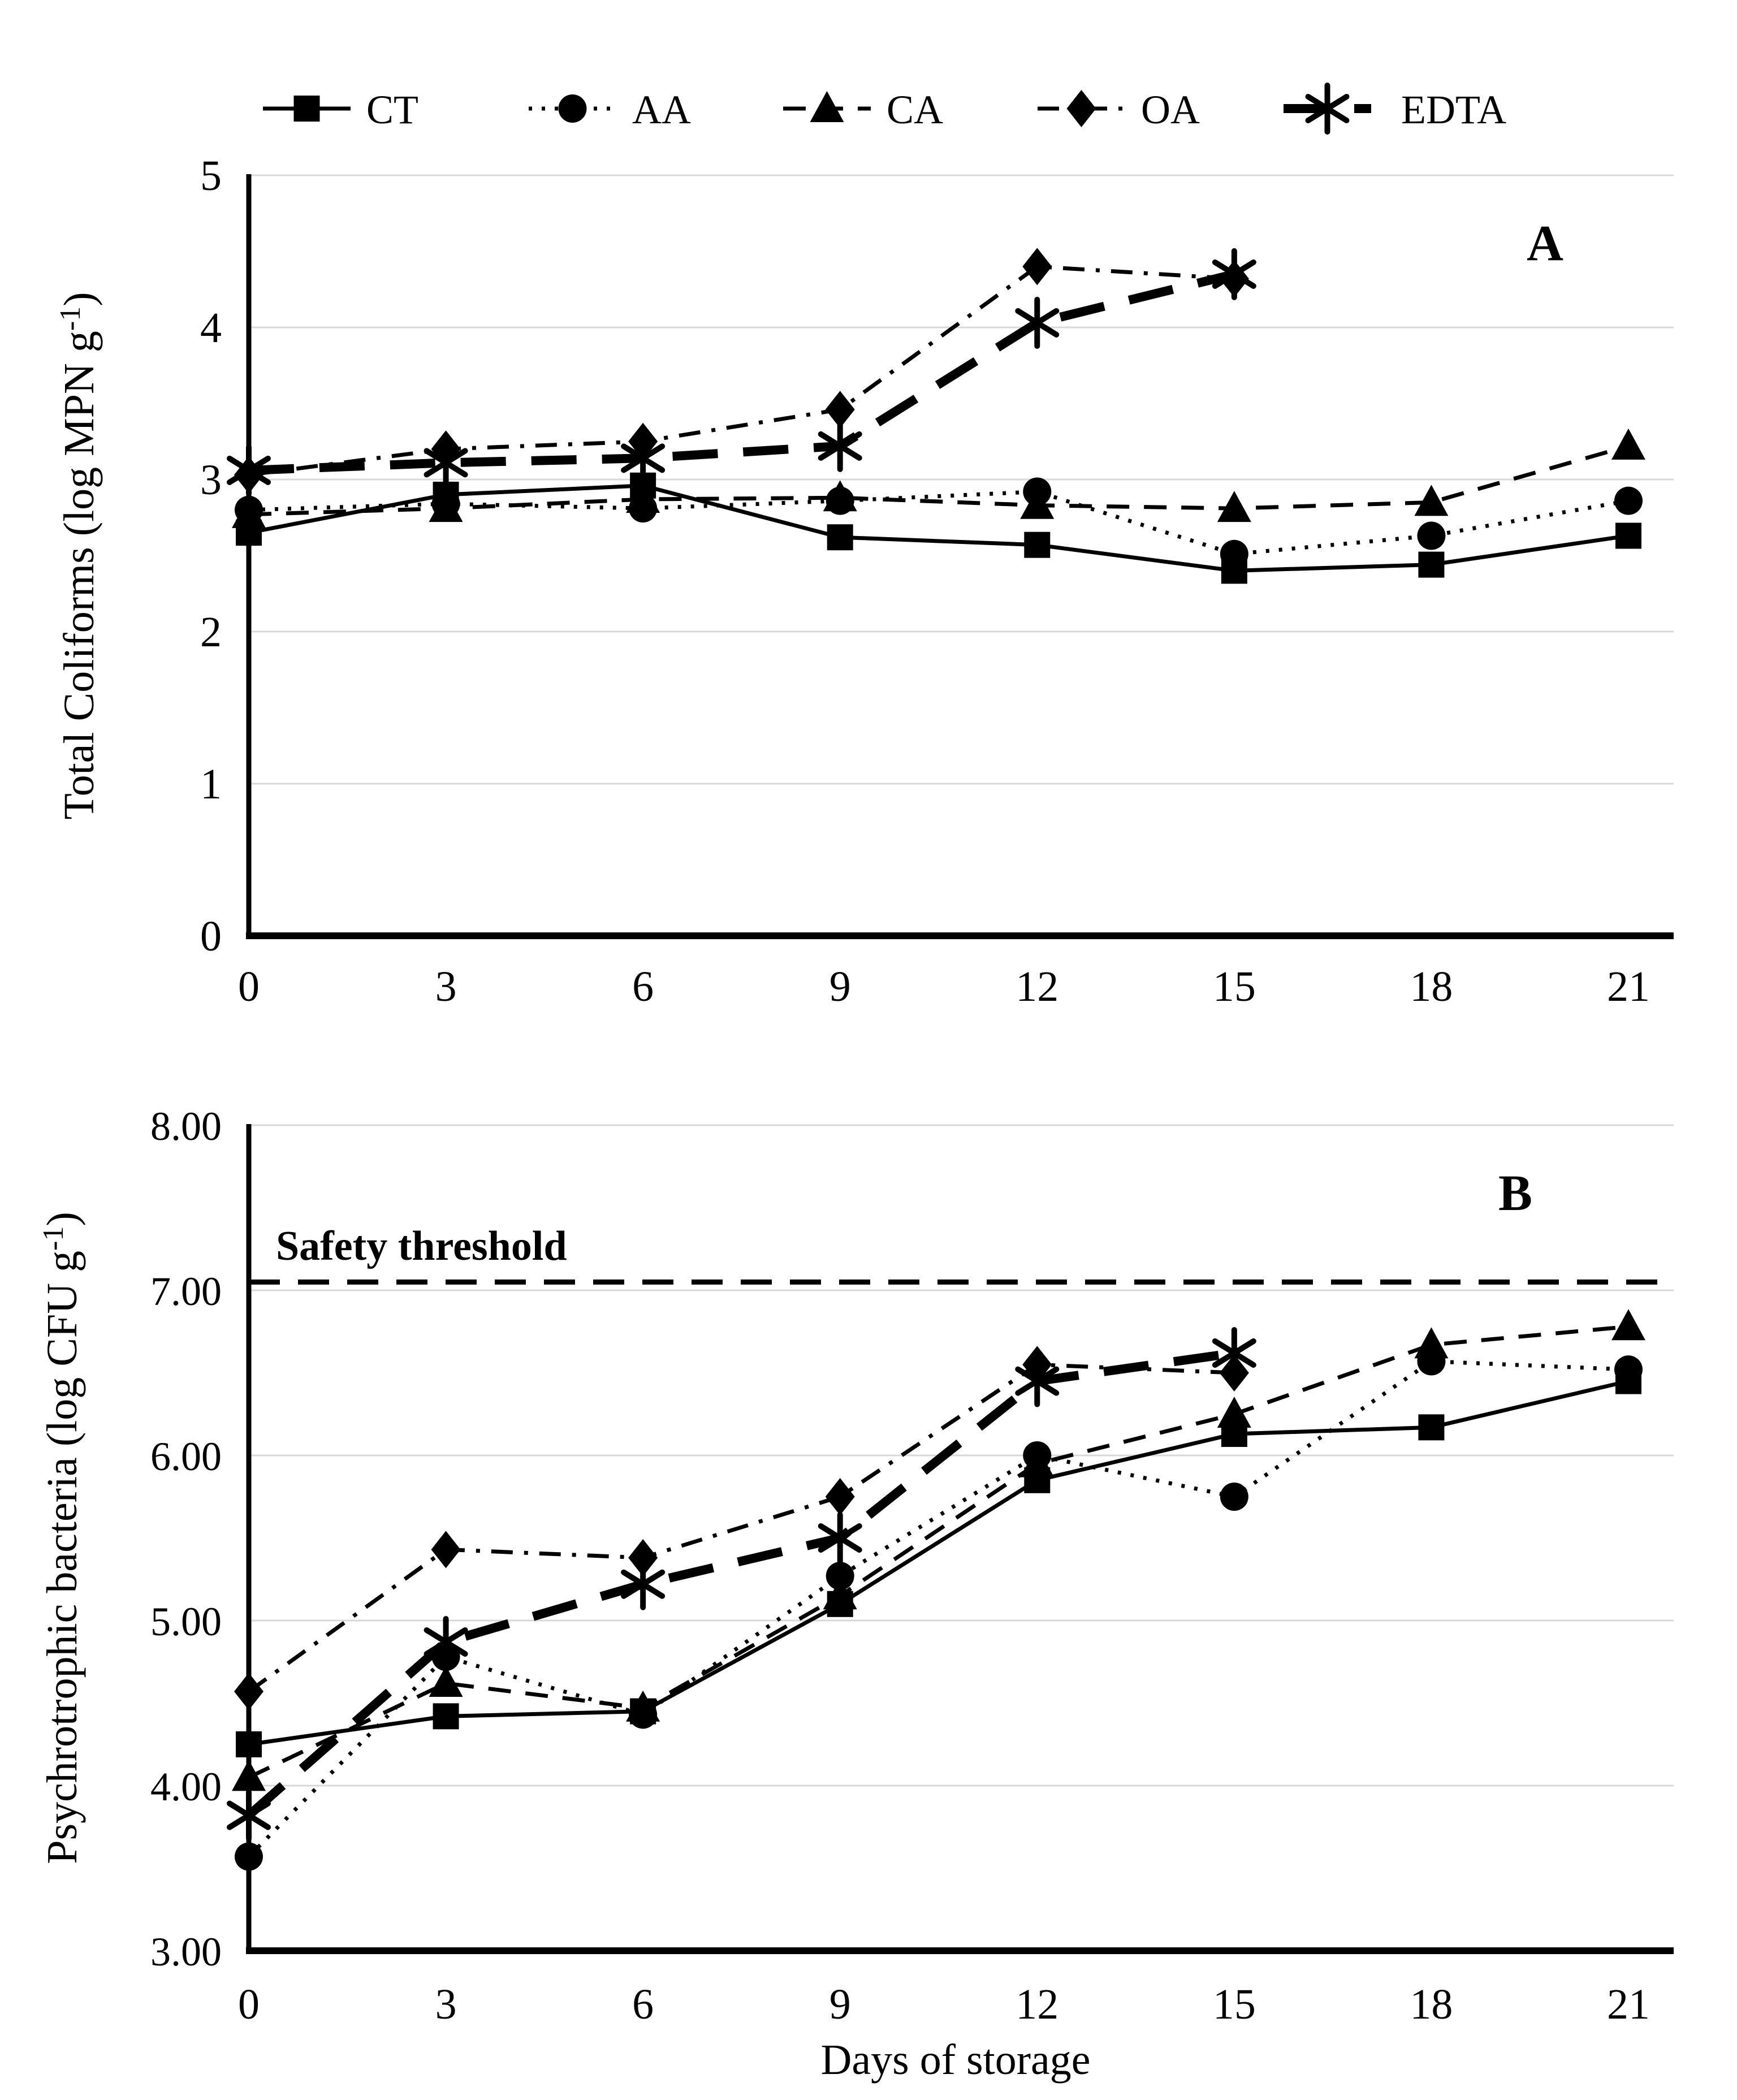 The height and width of the screenshot is (2100, 1737). Describe the element at coordinates (1170, 109) in the screenshot. I see `legend-label-oa: OA` at that location.